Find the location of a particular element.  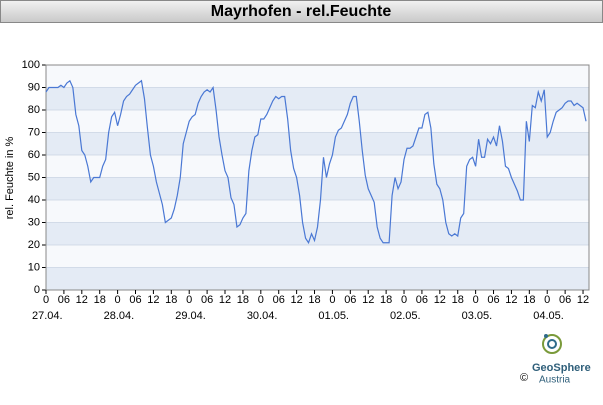

y-tick-label: 50 is located at coordinates (34, 177).